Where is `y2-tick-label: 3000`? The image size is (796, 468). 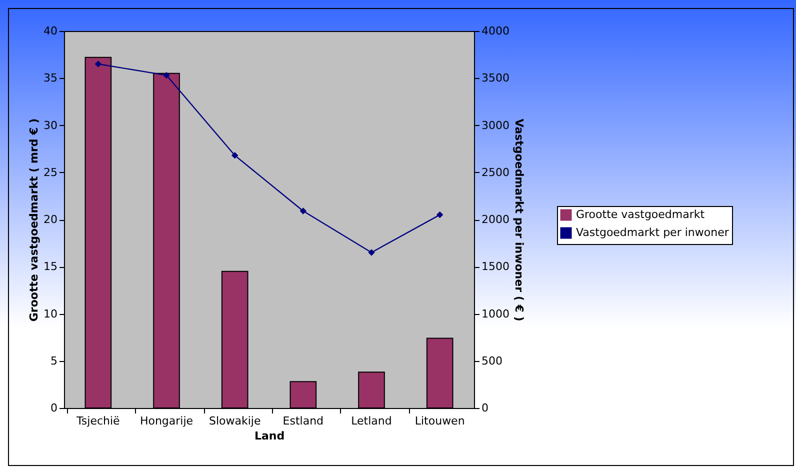 y2-tick-label: 3000 is located at coordinates (496, 125).